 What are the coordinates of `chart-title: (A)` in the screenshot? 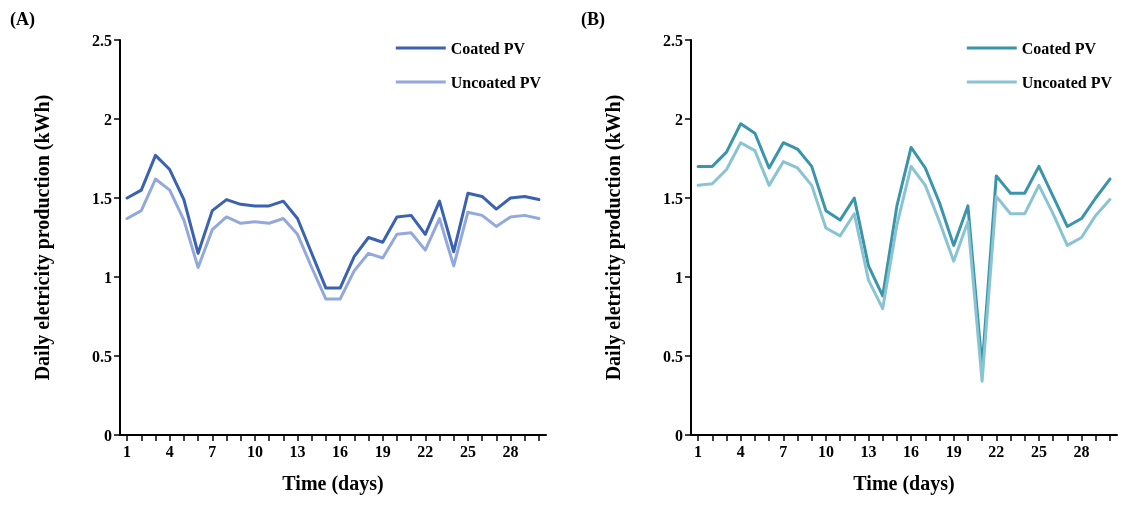 It's located at (22, 19).